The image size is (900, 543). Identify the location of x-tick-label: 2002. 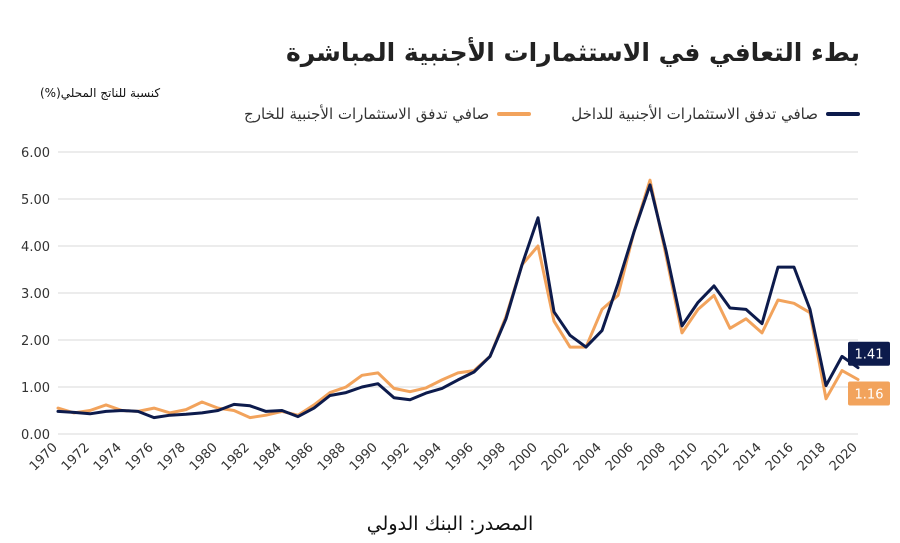
(556, 457).